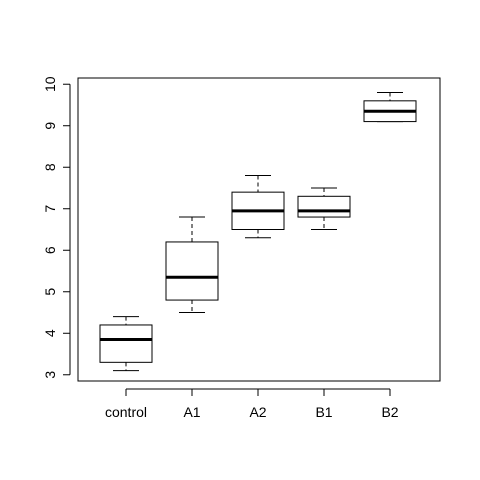  What do you see at coordinates (50, 250) in the screenshot?
I see `y-tick-label: 6` at bounding box center [50, 250].